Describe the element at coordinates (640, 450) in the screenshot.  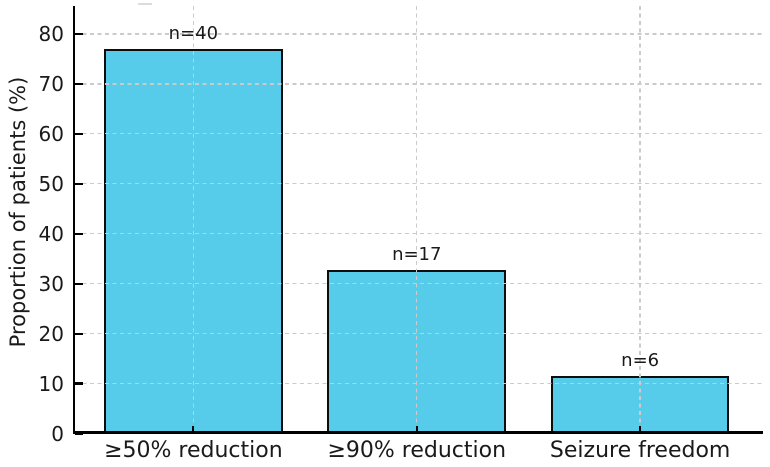
I see `x-category-label: Seizure freedom` at that location.